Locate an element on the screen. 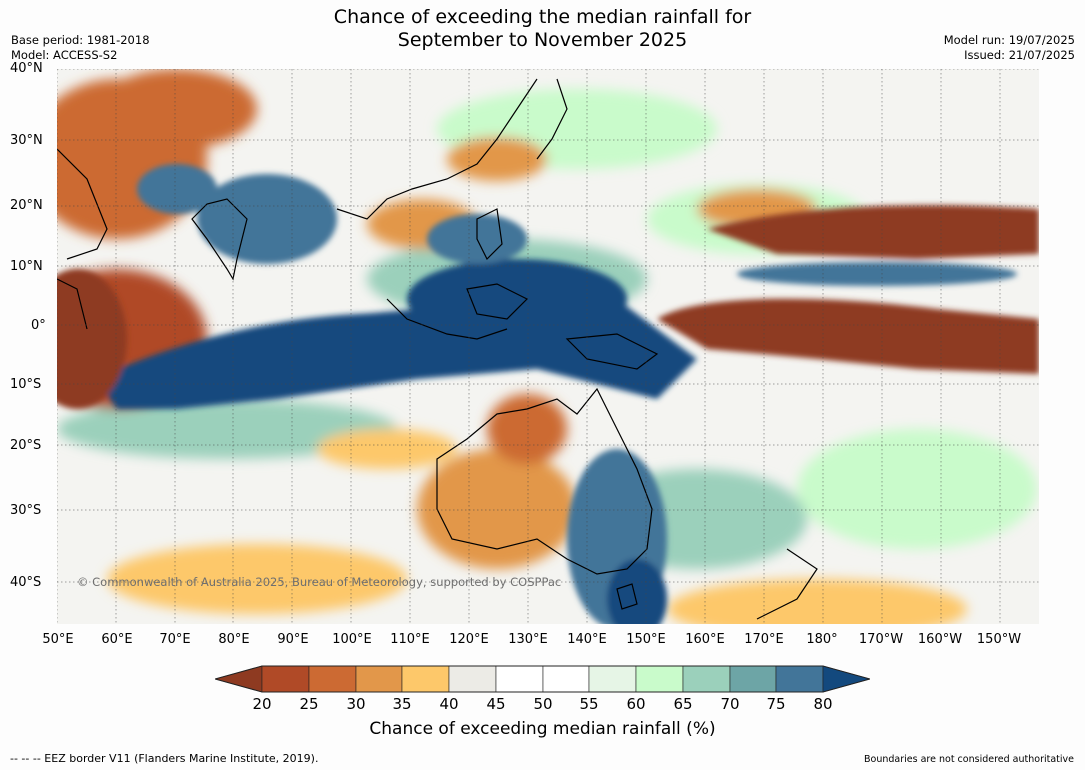 This screenshot has width=1085, height=770. colorbar is located at coordinates (542, 679).